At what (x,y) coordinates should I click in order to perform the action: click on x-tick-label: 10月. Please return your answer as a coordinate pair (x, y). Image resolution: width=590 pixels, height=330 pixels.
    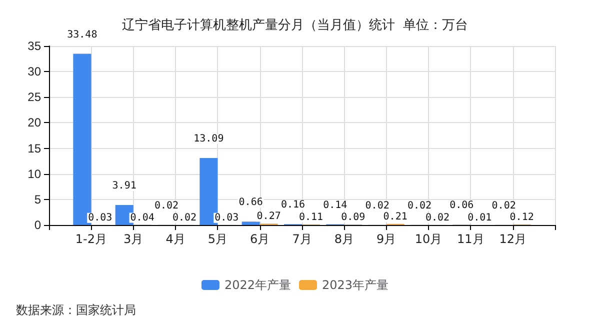
    Looking at the image, I should click on (428, 239).